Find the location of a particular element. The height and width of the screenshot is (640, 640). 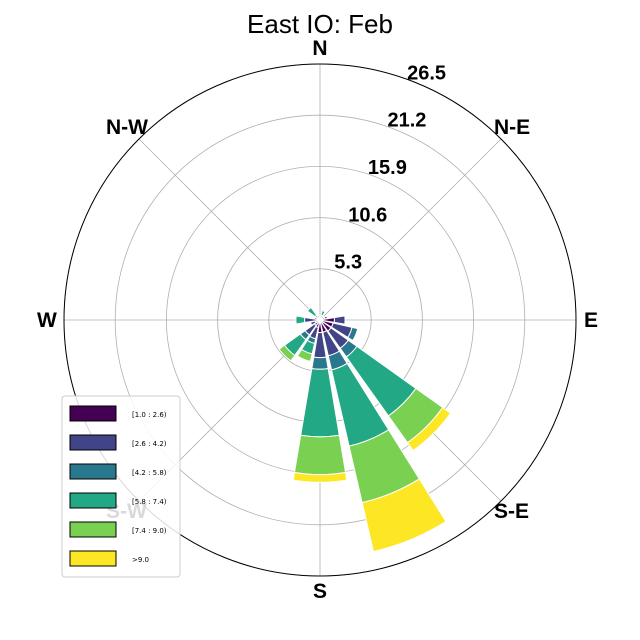

radial-tick-labels: 5.3 10.6 15.9 21.2 26.5 is located at coordinates (390, 167).